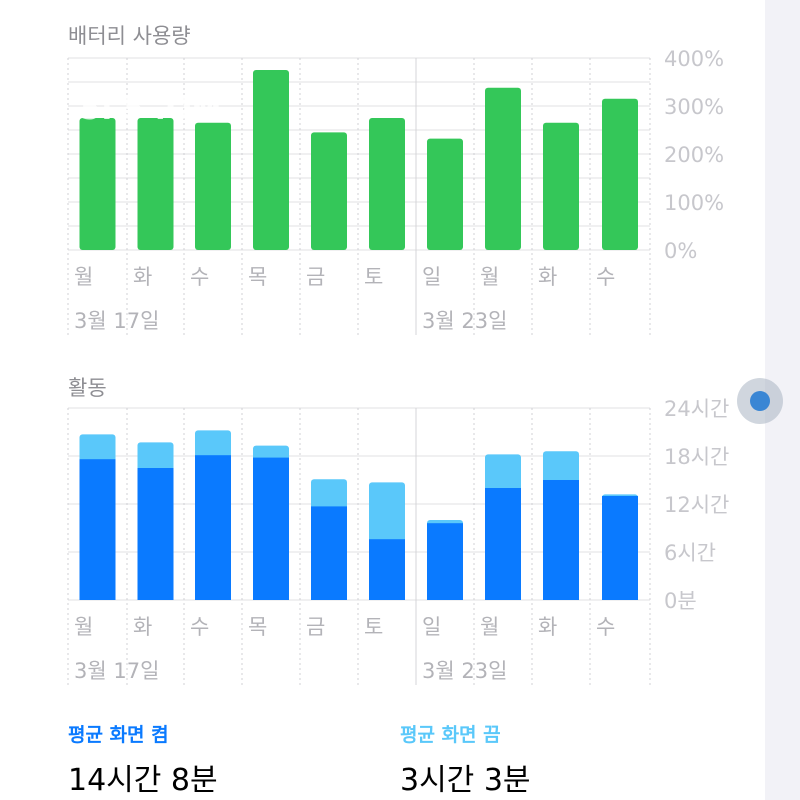 This screenshot has width=800, height=800. Describe the element at coordinates (694, 107) in the screenshot. I see `y-axis-tick-label: 300%` at that location.